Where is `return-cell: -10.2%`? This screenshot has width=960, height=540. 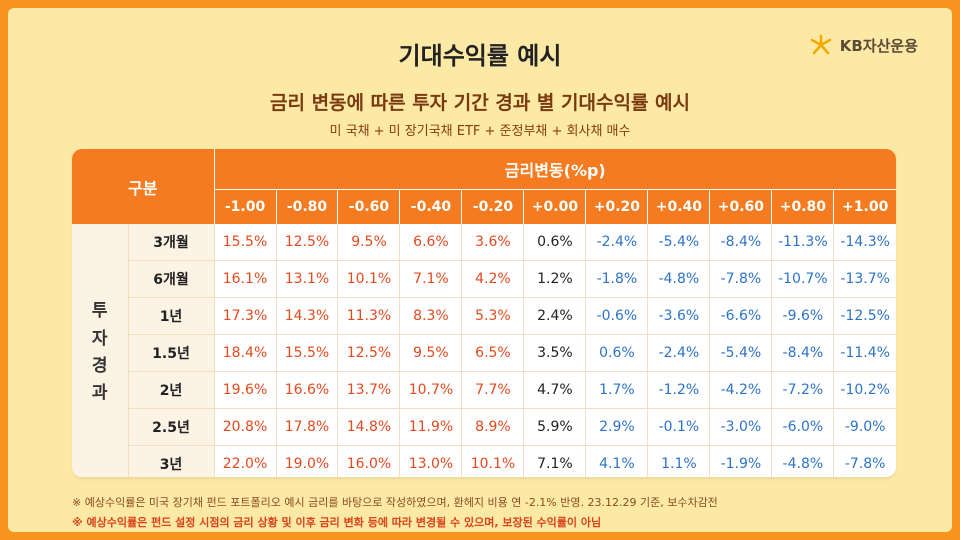 return-cell: -10.2% is located at coordinates (864, 390).